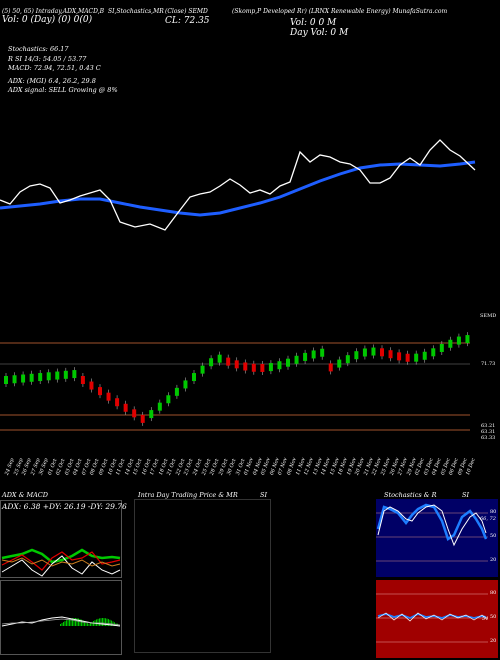 The height and width of the screenshot is (660, 500). Describe the element at coordinates (493, 617) in the screenshot. I see `rsi-tick-50: 50` at that location.